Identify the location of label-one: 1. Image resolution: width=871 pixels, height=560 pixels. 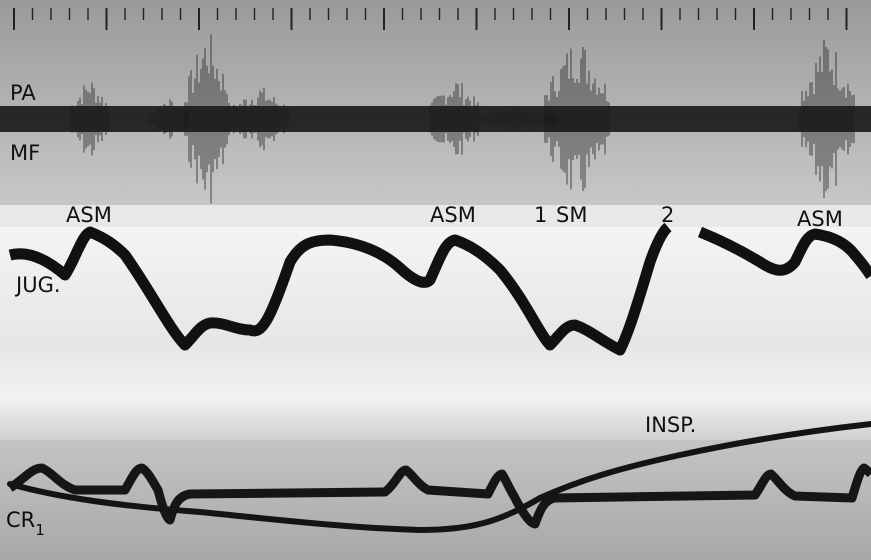
(540, 215).